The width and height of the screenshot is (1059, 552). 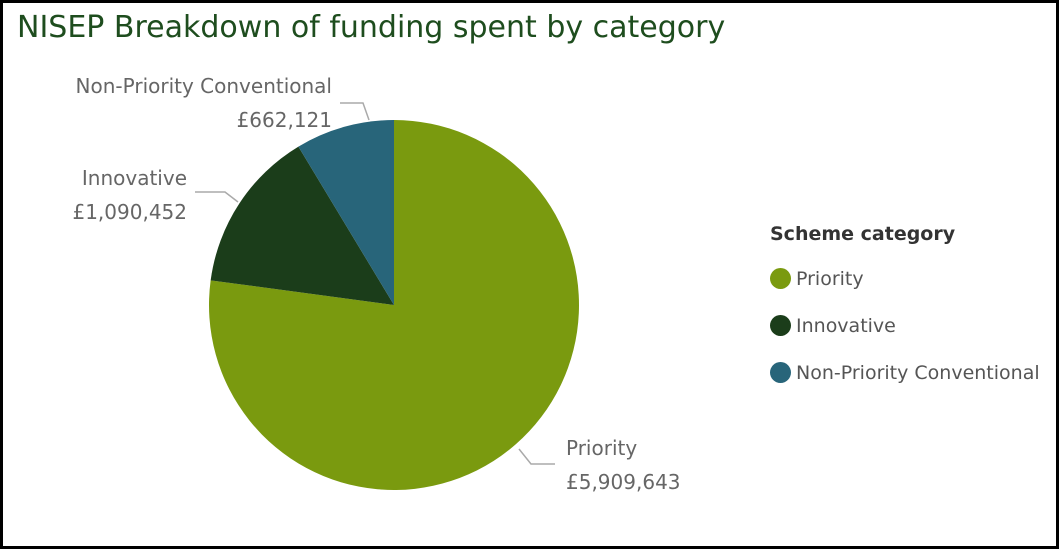 What do you see at coordinates (217, 197) in the screenshot?
I see `leader-line-innovative` at bounding box center [217, 197].